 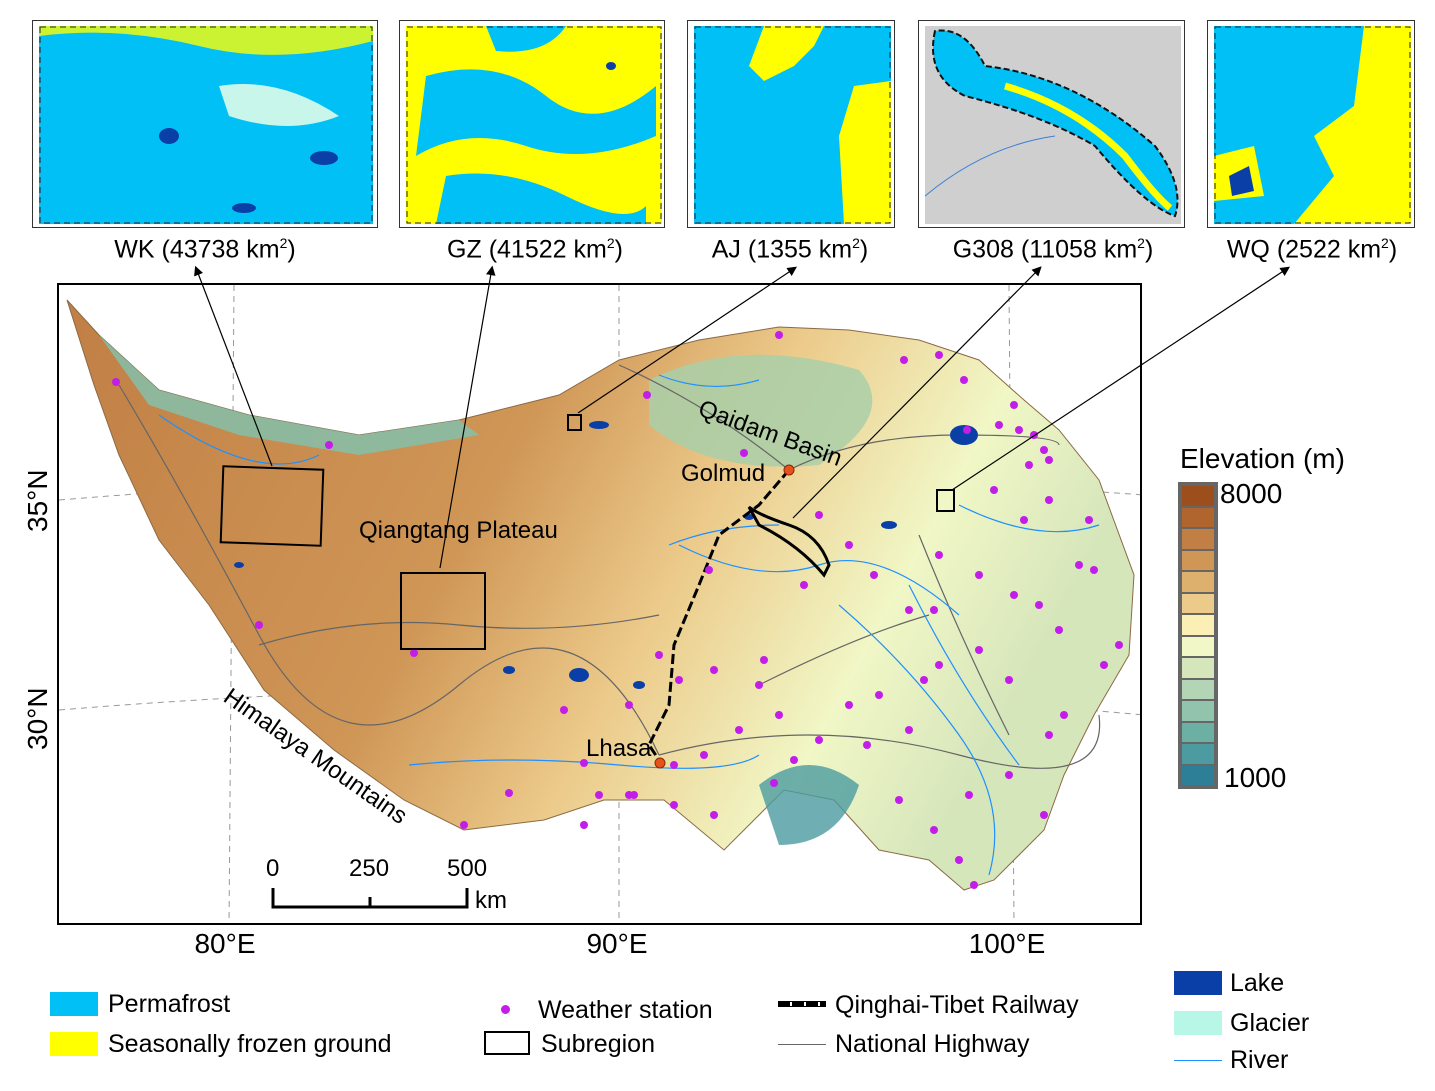 I want to click on elevation-legend-title: Elevation (m), so click(x=1262, y=458).